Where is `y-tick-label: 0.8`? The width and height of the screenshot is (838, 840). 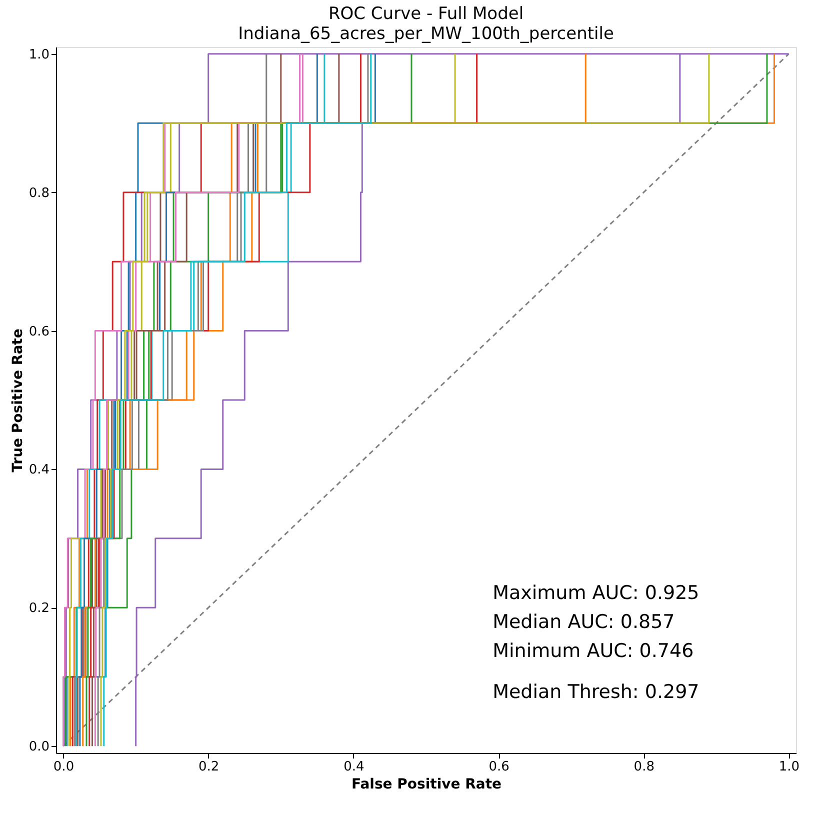
y-tick-label: 0.8 is located at coordinates (39, 193).